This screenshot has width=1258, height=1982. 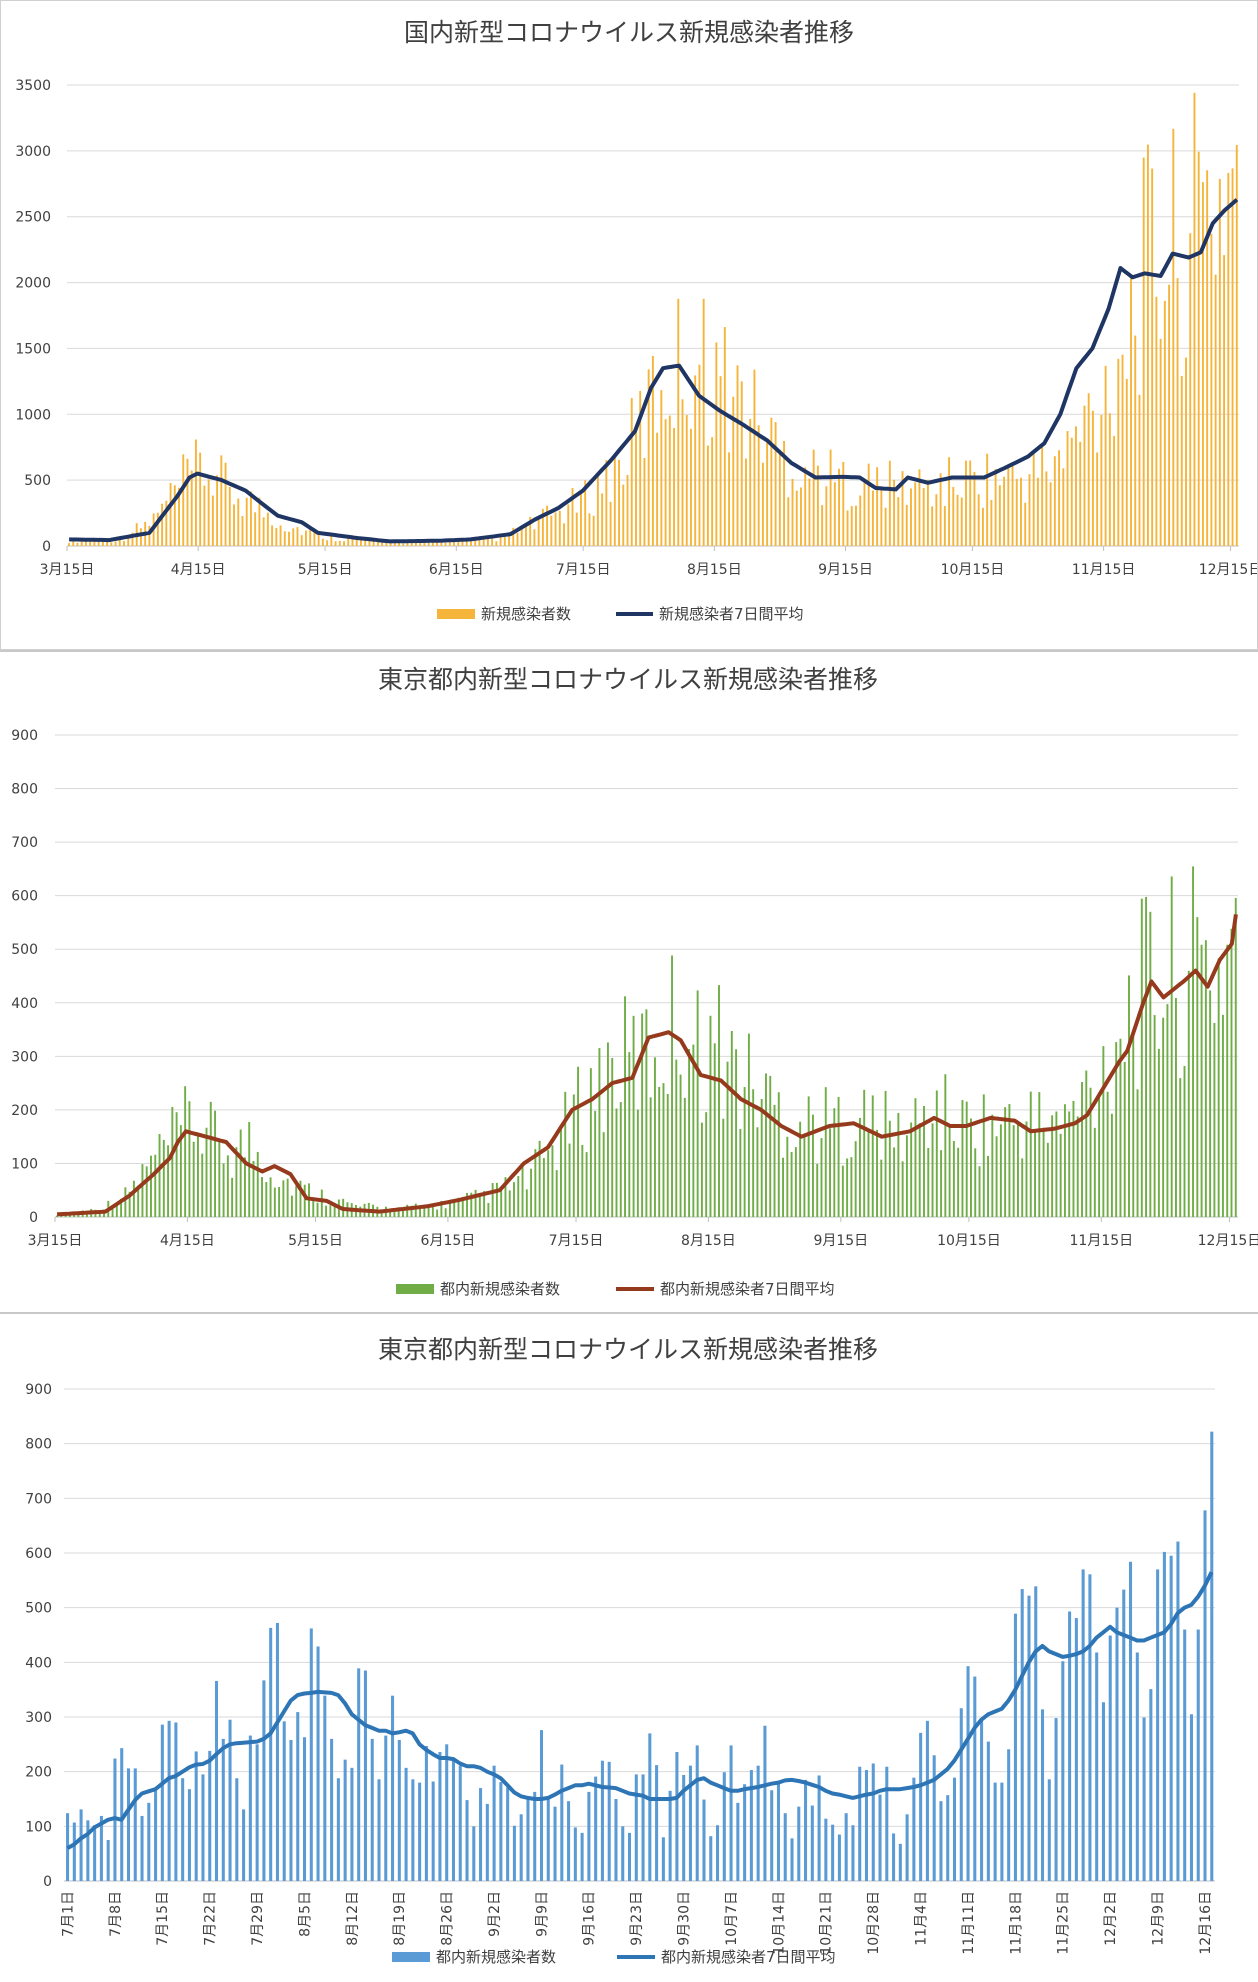 I want to click on y-tick-label: 1000, so click(x=33, y=415).